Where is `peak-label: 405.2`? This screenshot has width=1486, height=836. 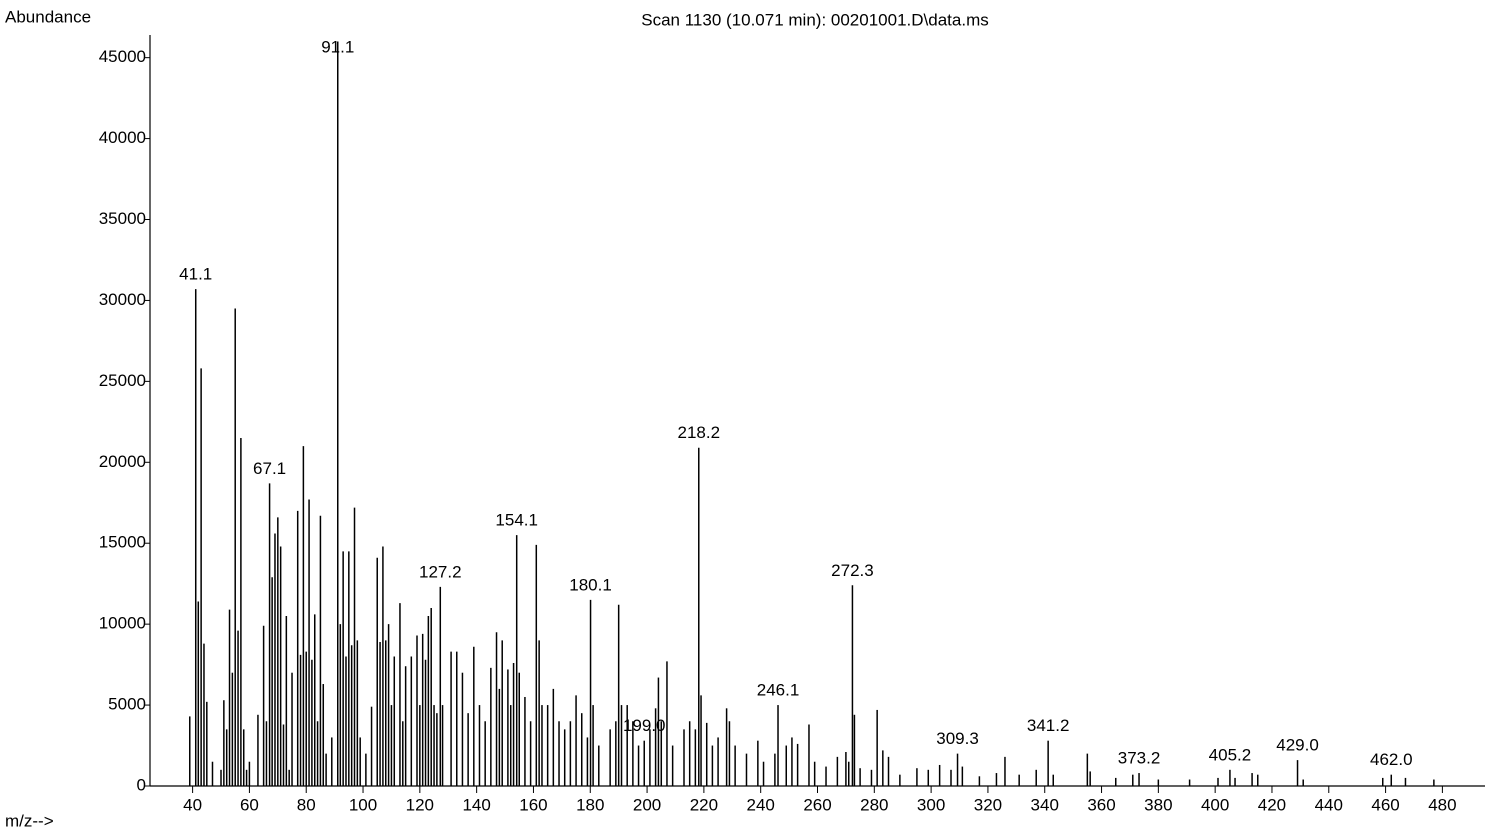 peak-label: 405.2 is located at coordinates (1230, 754).